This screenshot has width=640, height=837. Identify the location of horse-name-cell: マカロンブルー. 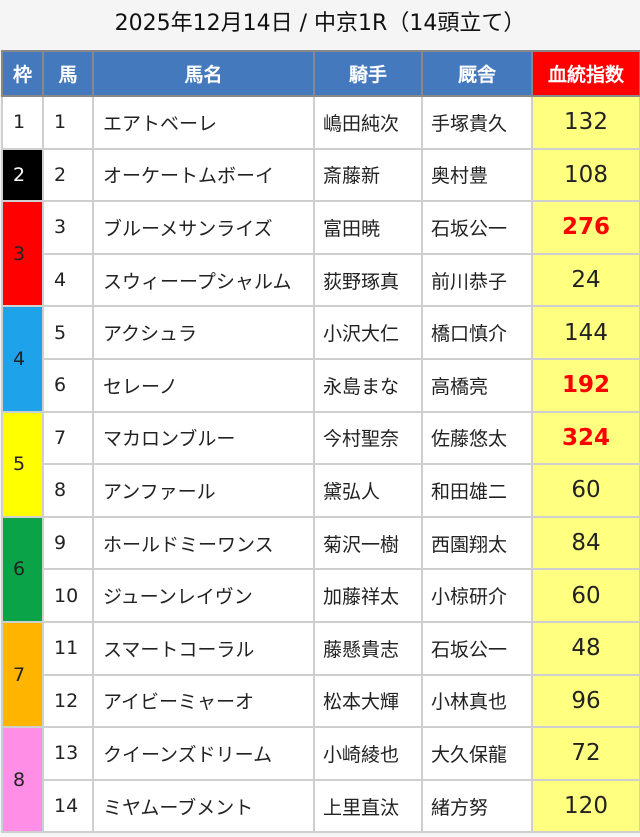
(203, 438).